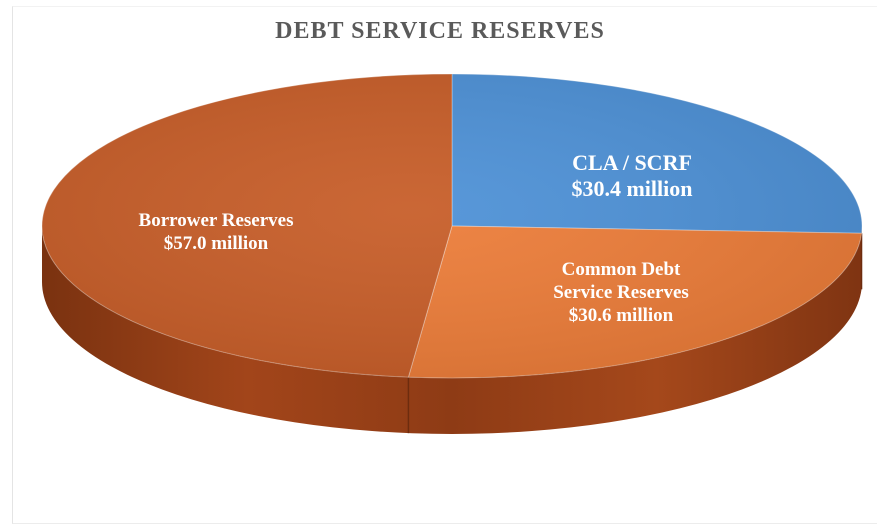  What do you see at coordinates (216, 220) in the screenshot?
I see `slice-label-borrower-reserves: Borrower Reserves` at bounding box center [216, 220].